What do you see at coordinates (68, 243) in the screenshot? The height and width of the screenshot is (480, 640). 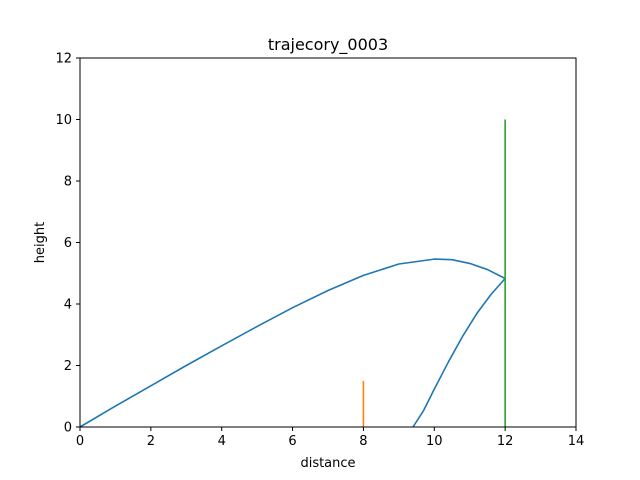 I see `y-tick-label-3: 6` at bounding box center [68, 243].